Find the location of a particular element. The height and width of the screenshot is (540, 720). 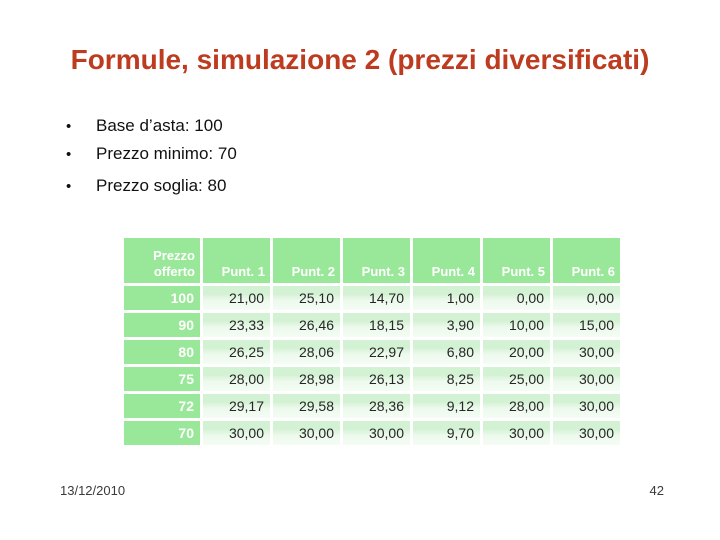

row-header-cell: 80 is located at coordinates (162, 352).